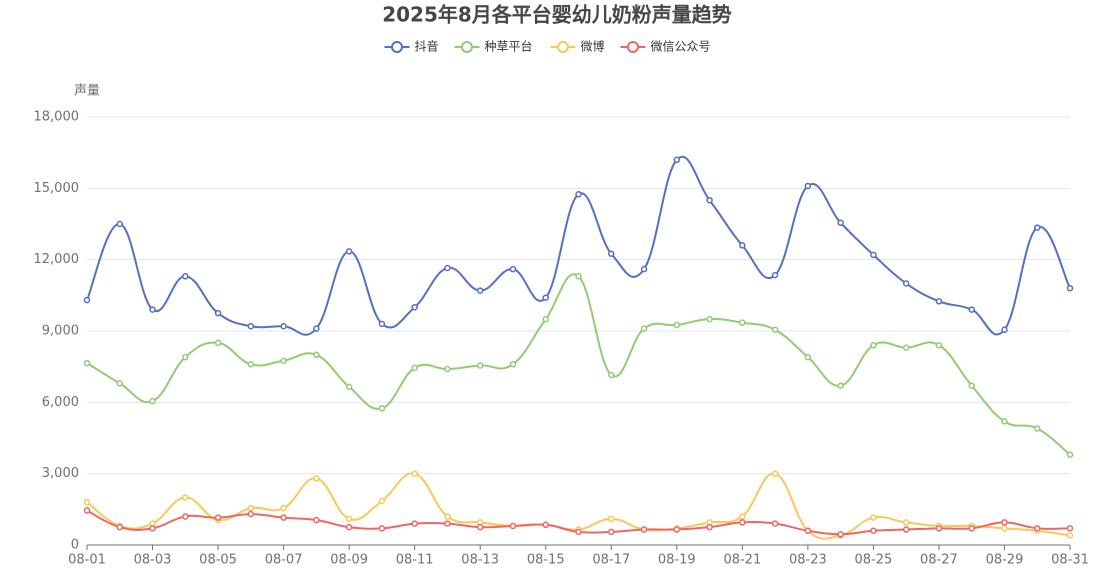  Describe the element at coordinates (577, 46) in the screenshot. I see `legend-item: 微博` at that location.